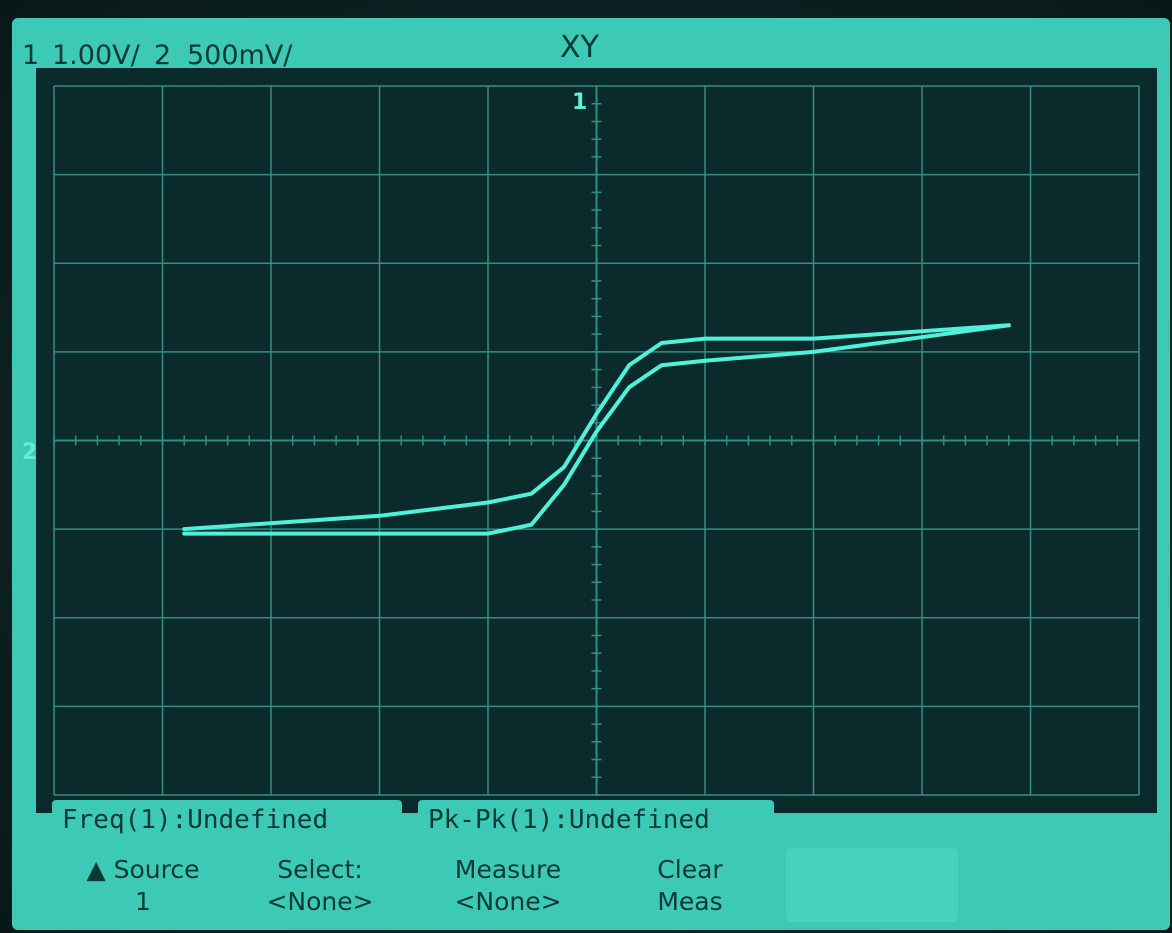 This screenshot has height=933, width=1172. I want to click on select-softkey-label: Select:, so click(320, 869).